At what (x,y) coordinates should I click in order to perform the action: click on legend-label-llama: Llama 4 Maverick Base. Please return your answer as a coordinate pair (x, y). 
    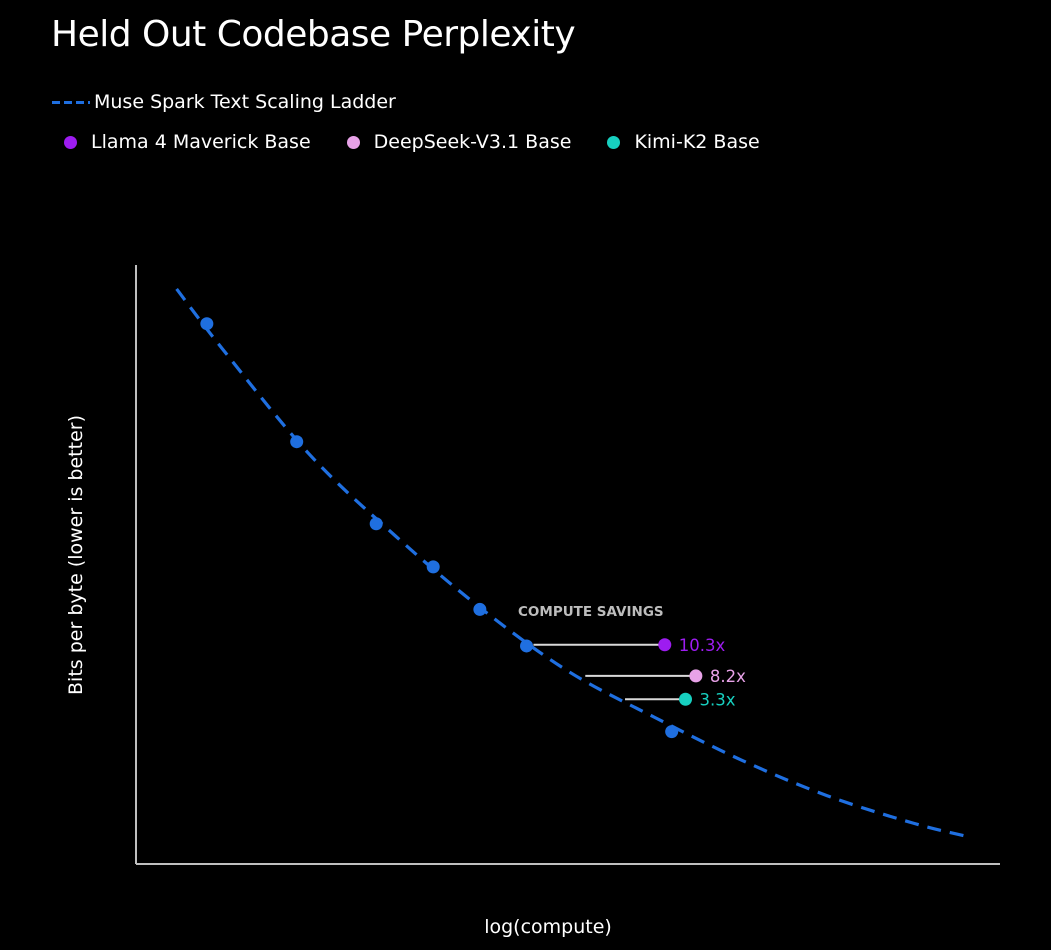
    Looking at the image, I should click on (201, 142).